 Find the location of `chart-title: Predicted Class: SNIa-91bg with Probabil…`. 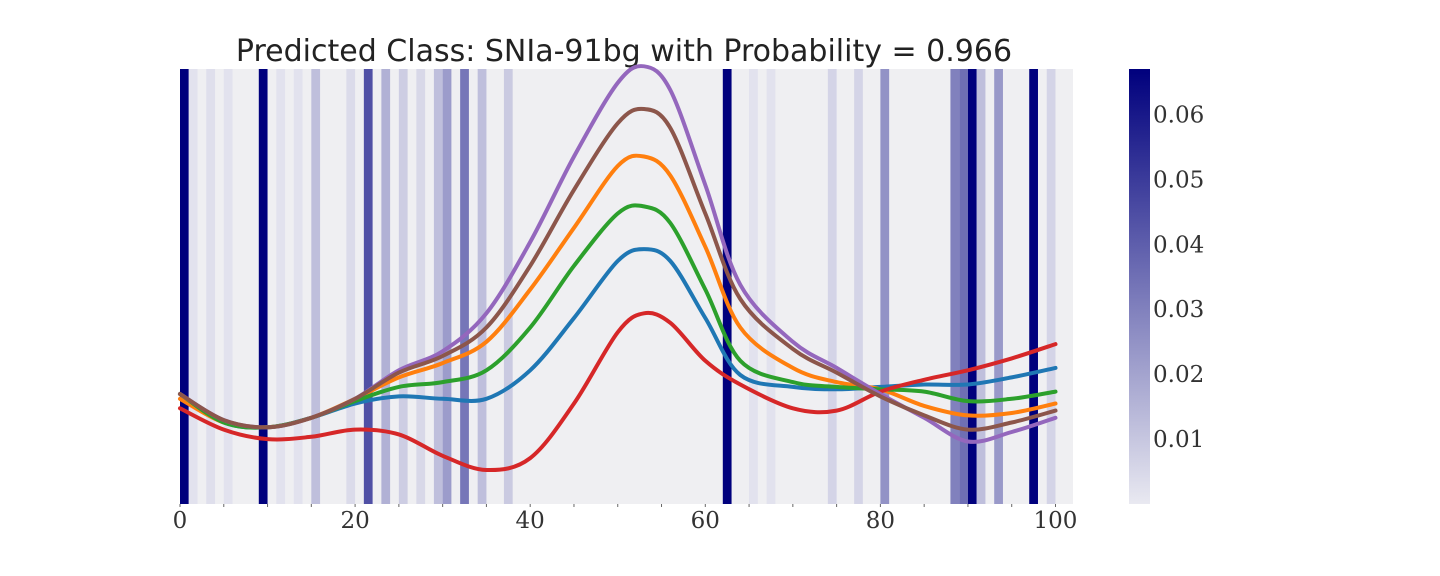

chart-title: Predicted Class: SNIa-91bg with Probabil… is located at coordinates (624, 51).